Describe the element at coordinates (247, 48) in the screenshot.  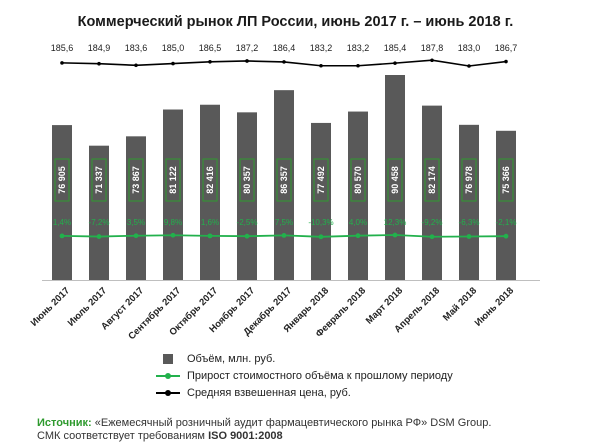
I see `price-label: 187,2` at that location.